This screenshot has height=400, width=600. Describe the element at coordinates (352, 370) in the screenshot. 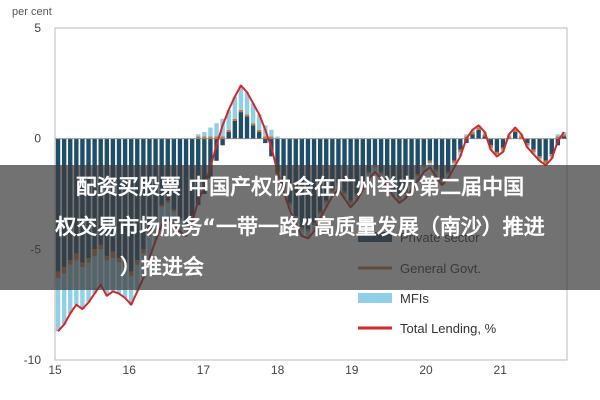

I see `x-tick-label: 19` at that location.